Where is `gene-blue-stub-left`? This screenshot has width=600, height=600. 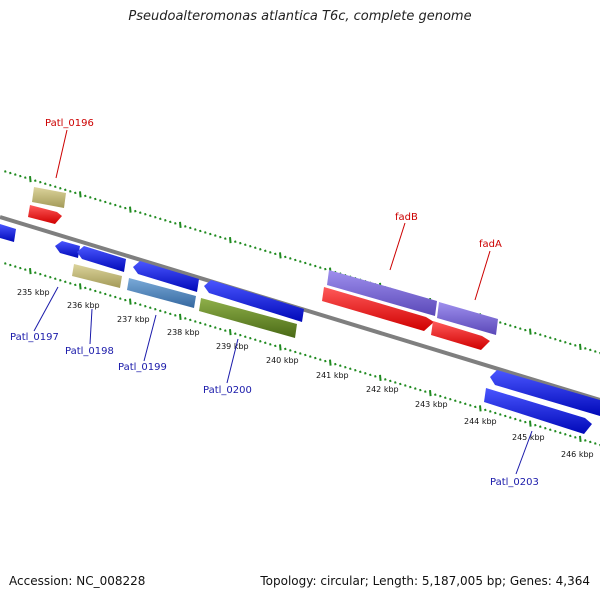
gene-blue-stub-left is located at coordinates (8, 233).